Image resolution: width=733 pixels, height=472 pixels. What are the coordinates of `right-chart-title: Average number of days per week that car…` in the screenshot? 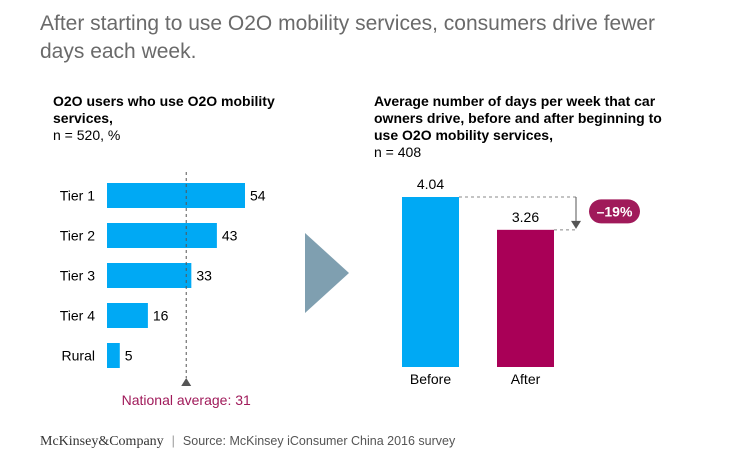 It's located at (518, 118).